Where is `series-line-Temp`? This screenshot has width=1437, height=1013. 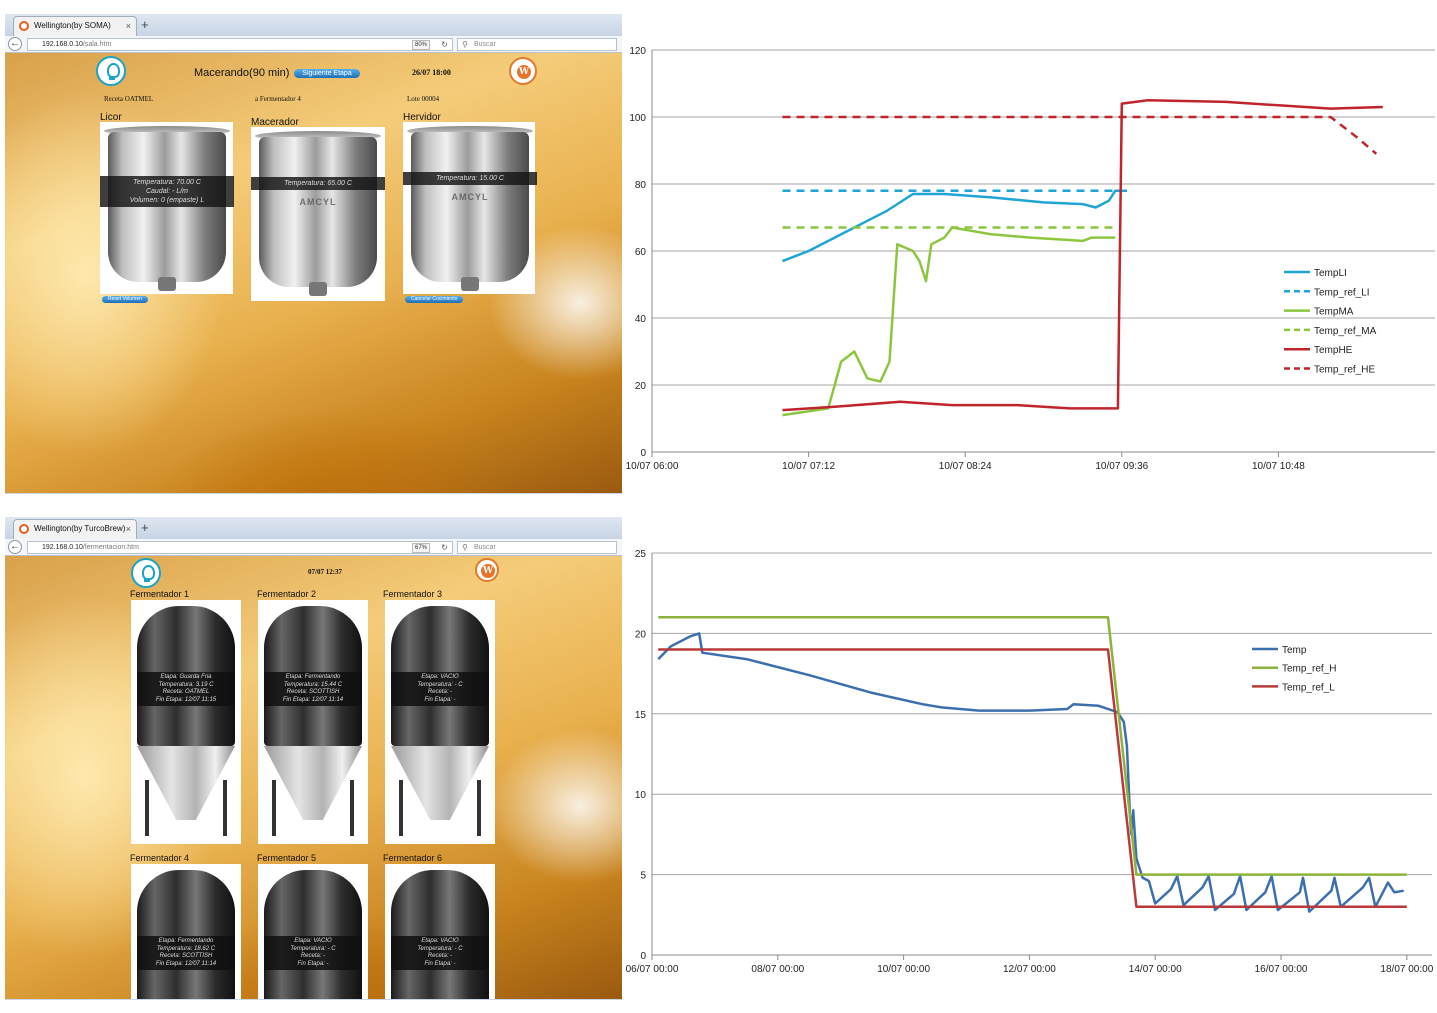 series-line-Temp is located at coordinates (1030, 772).